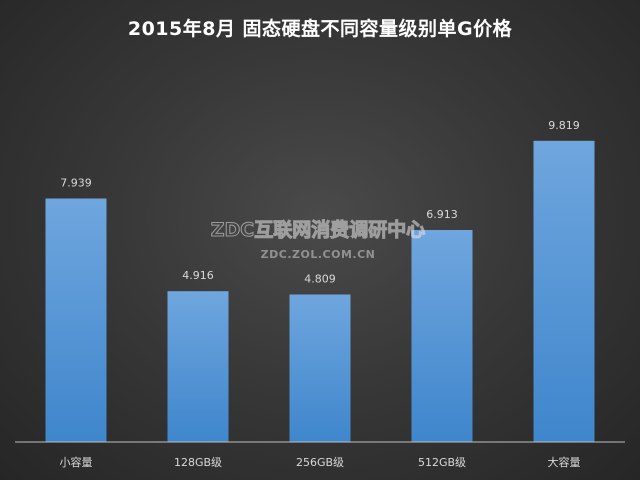 This screenshot has width=640, height=480. I want to click on x-tick-labels: 小容量 128GB级 256GB级 512GB级 大容量, so click(320, 462).